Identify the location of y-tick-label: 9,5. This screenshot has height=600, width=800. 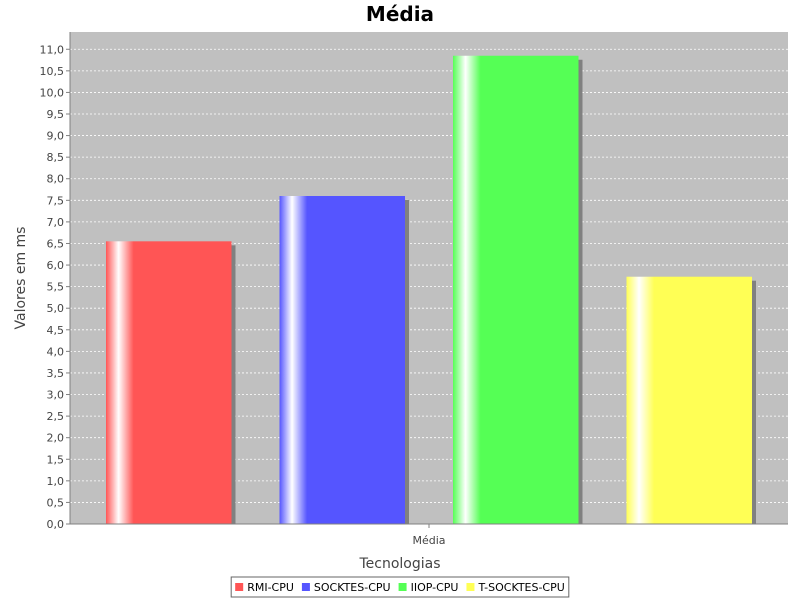
(56, 114).